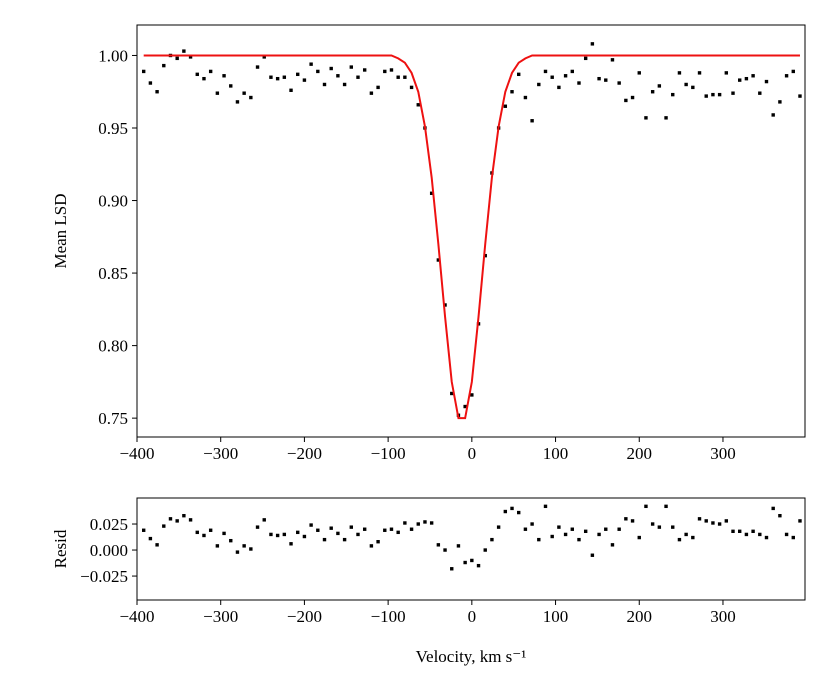 The image size is (830, 692). What do you see at coordinates (220, 616) in the screenshot?
I see `x-tick-label: −300` at bounding box center [220, 616].